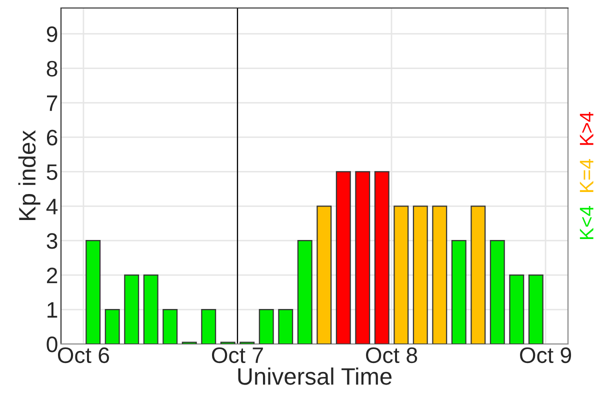 The height and width of the screenshot is (405, 601). I want to click on y-tick-label: 7, so click(52, 103).